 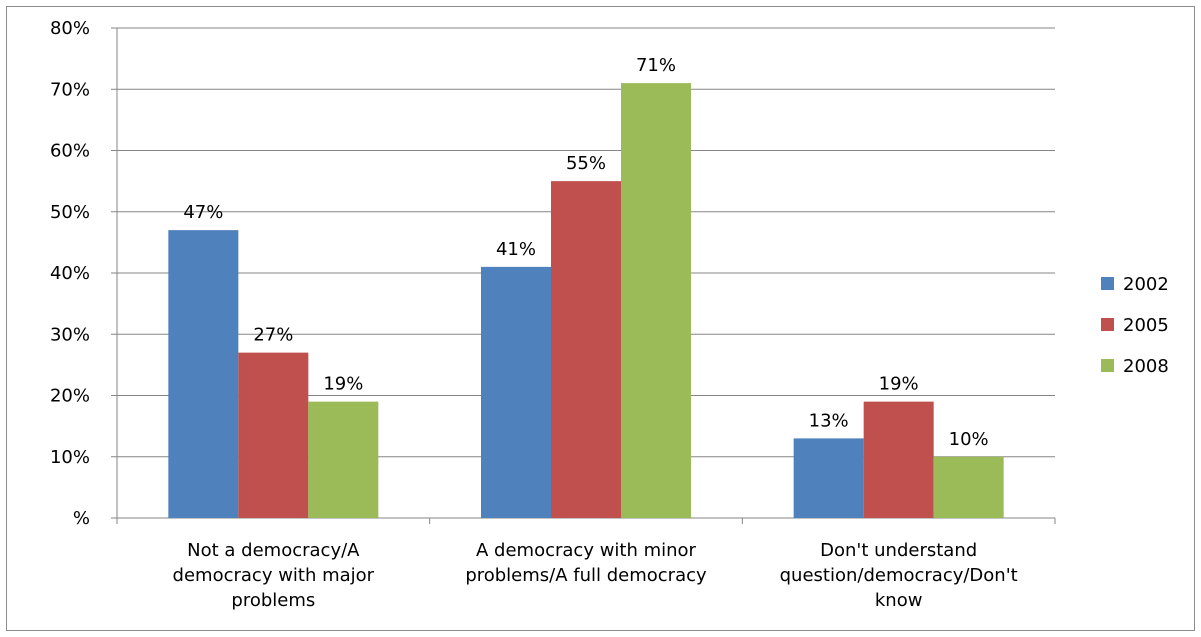 I want to click on legend-swatch-2005, so click(x=1107, y=324).